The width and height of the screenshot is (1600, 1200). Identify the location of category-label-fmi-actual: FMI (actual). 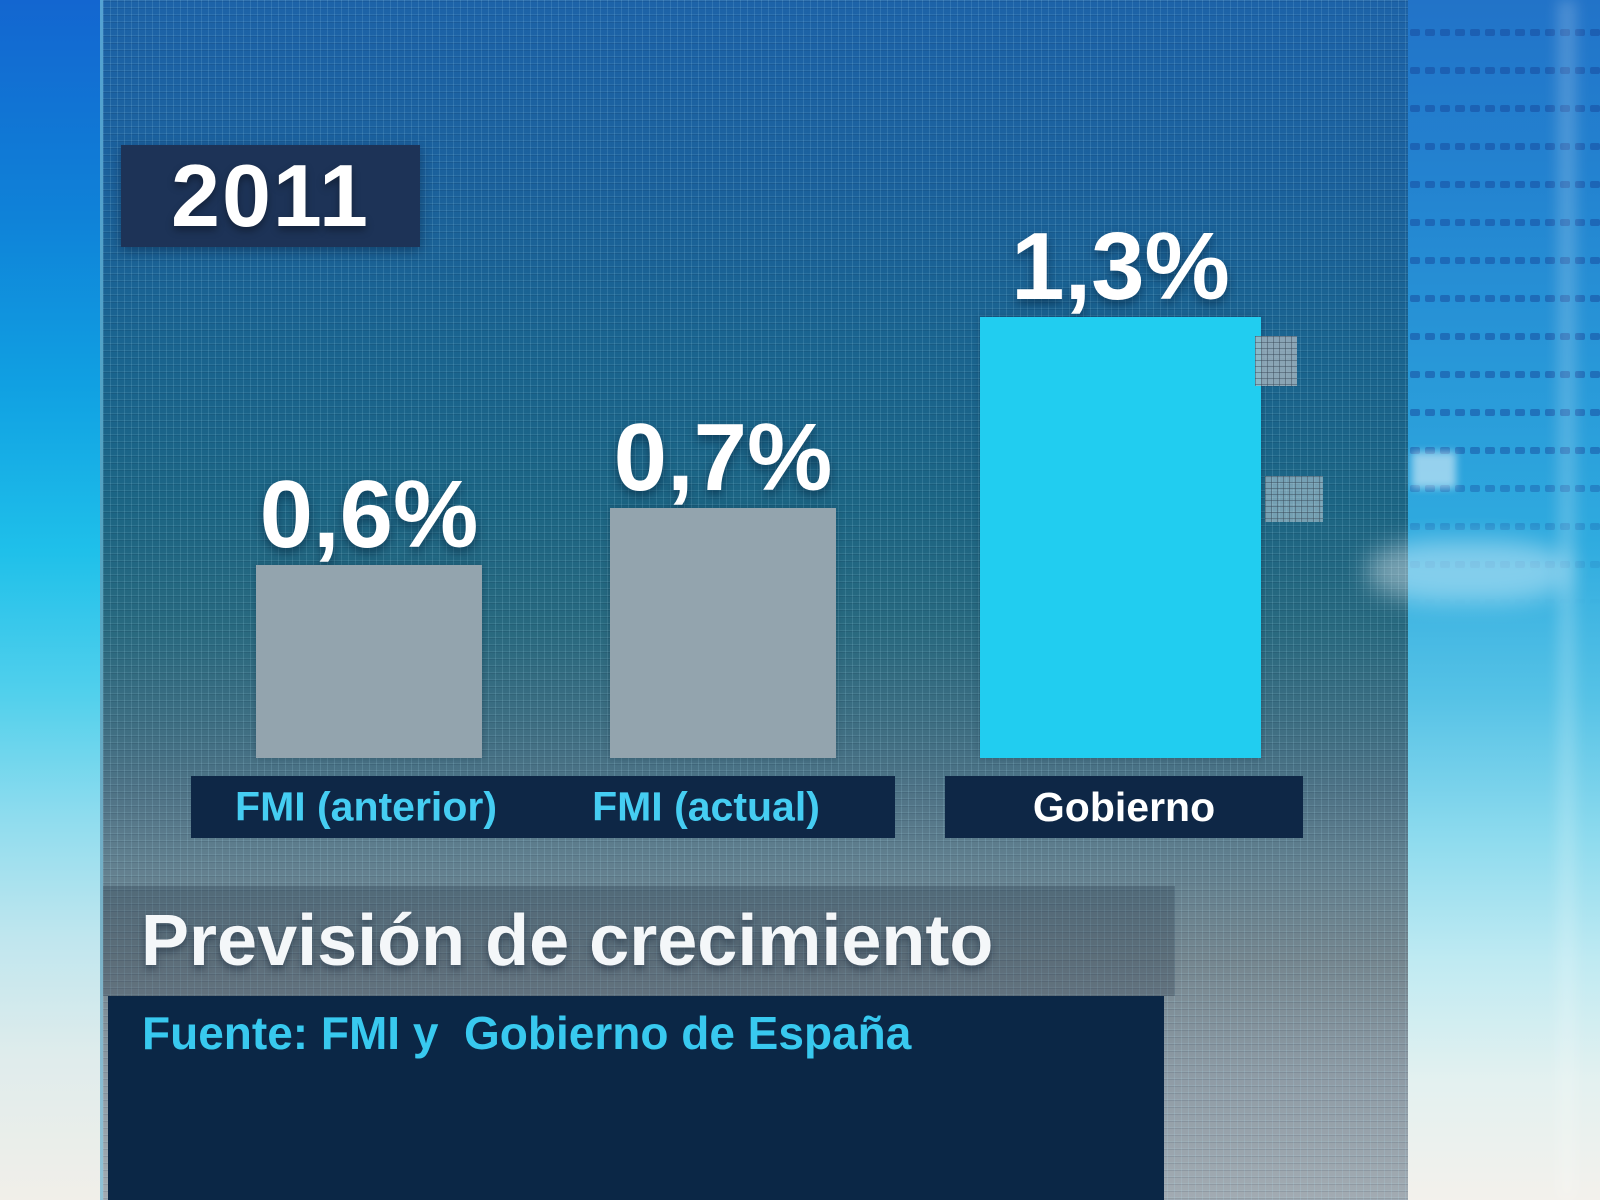
(706, 806).